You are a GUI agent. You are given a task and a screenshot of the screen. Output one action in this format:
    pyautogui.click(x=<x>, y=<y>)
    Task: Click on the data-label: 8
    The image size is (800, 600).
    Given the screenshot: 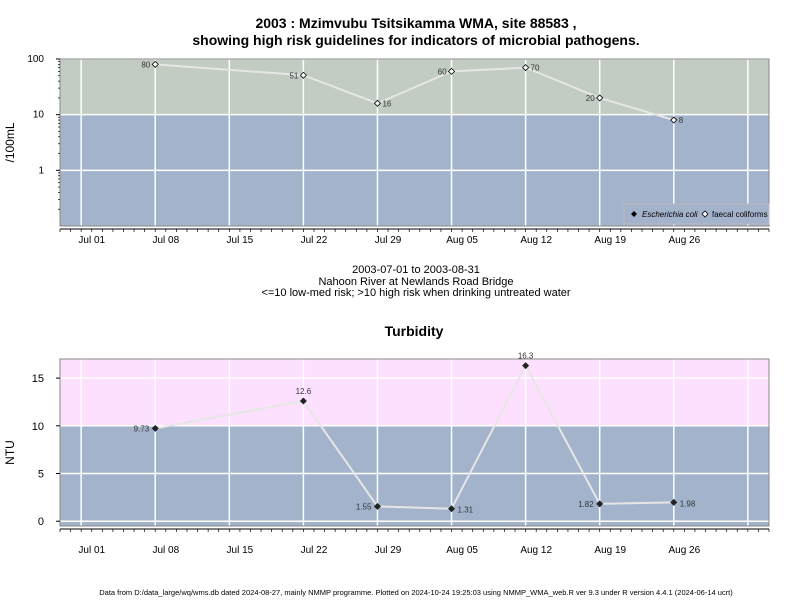 What is the action you would take?
    pyautogui.click(x=681, y=120)
    